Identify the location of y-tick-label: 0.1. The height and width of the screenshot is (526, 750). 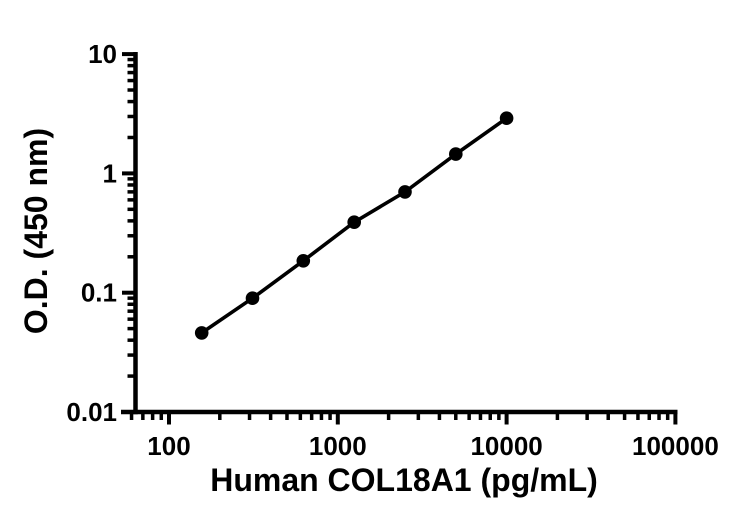
(99, 293).